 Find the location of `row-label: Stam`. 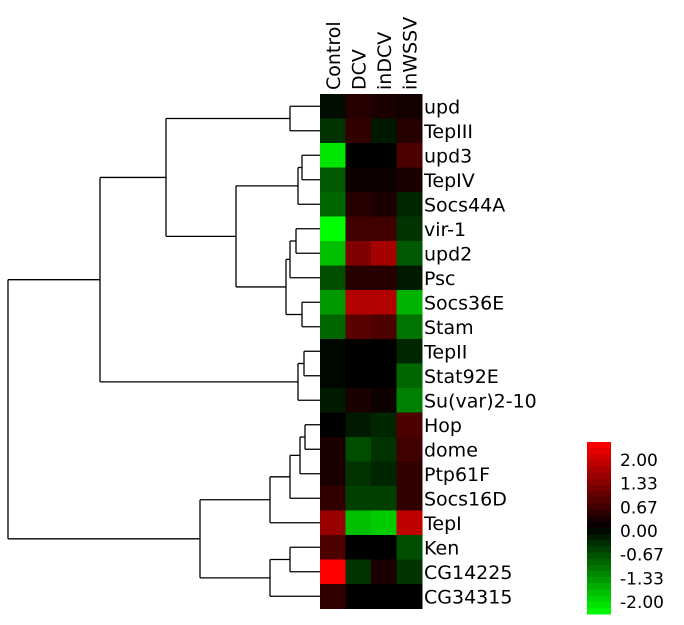

row-label: Stam is located at coordinates (449, 328).